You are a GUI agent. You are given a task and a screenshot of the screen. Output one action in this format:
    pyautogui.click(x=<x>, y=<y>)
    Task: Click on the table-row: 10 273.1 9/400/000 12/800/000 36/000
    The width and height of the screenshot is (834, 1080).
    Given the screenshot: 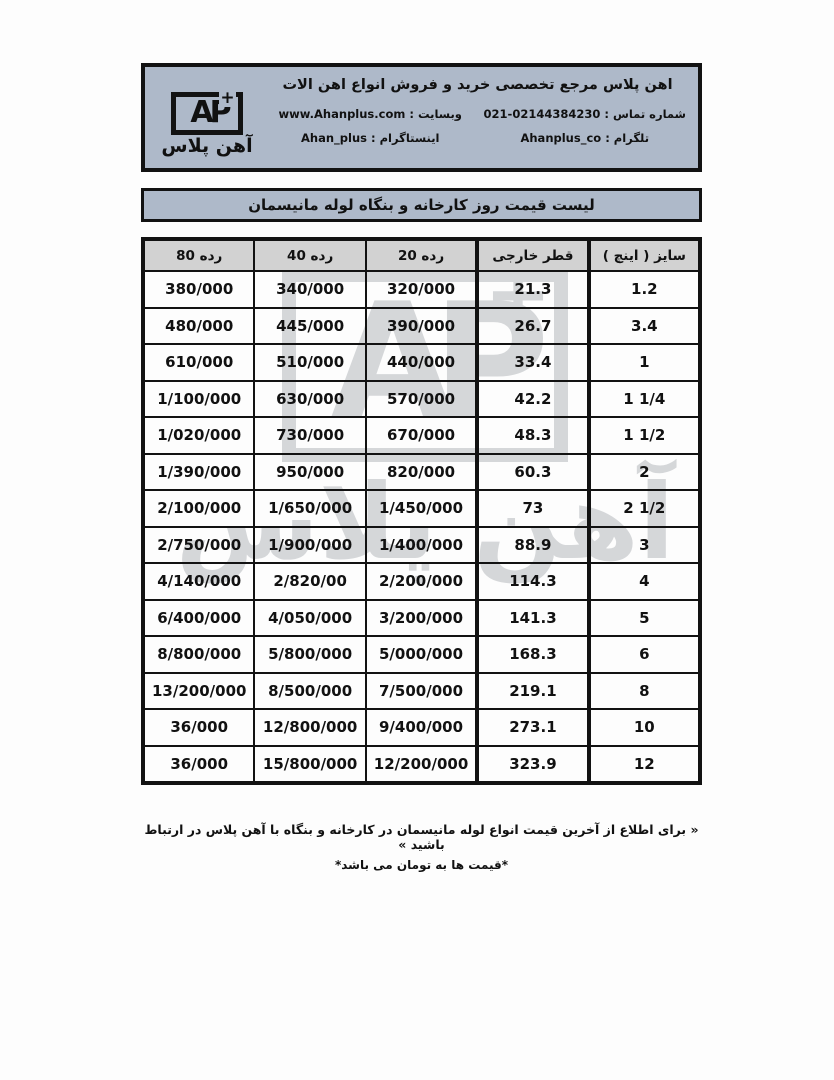 What is the action you would take?
    pyautogui.click(x=421, y=727)
    